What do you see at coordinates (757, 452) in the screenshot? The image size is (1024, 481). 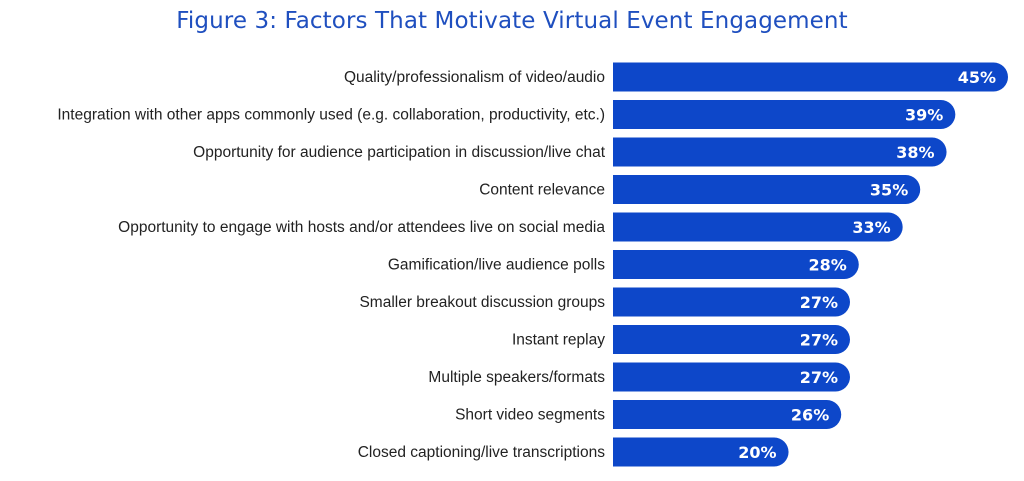 I see `value-label-11: 20%` at bounding box center [757, 452].